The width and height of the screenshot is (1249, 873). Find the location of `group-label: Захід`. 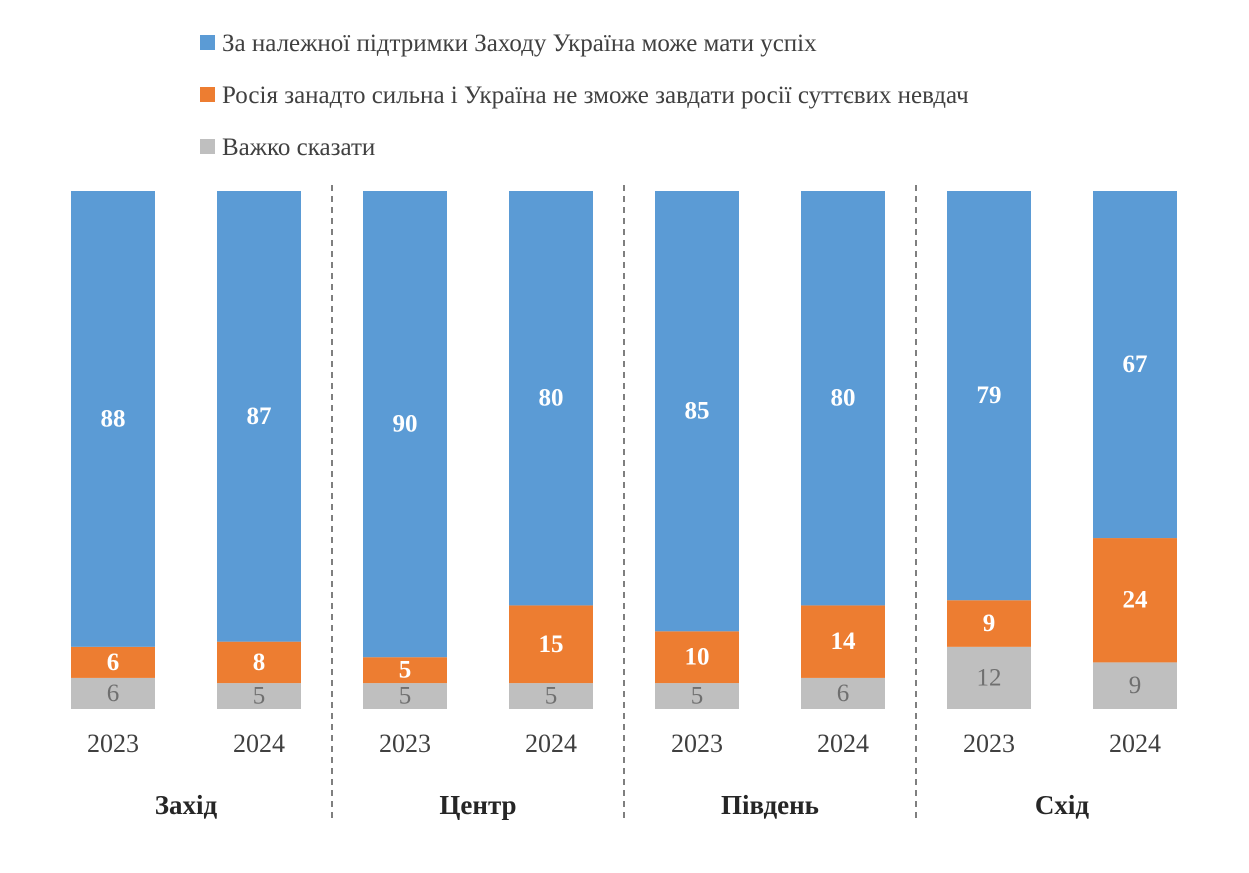

group-label: Захід is located at coordinates (186, 805).